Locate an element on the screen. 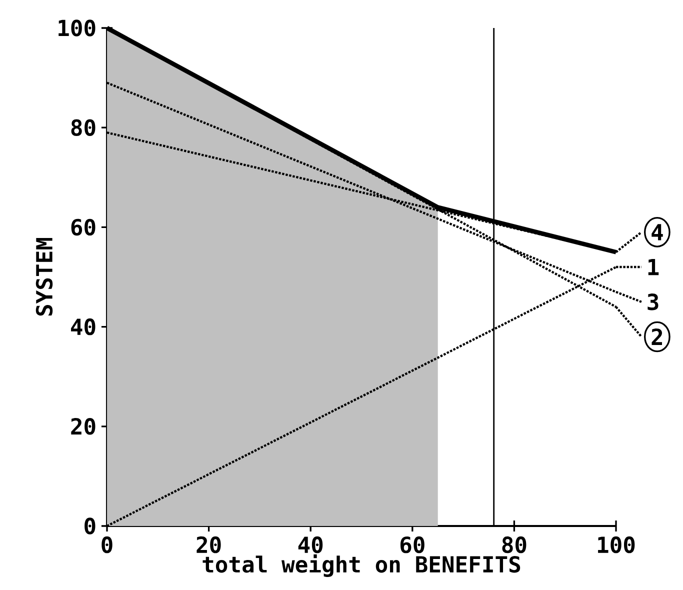 Image resolution: width=683 pixels, height=590 pixels. y-axis-title: SYSTEM is located at coordinates (44, 277).